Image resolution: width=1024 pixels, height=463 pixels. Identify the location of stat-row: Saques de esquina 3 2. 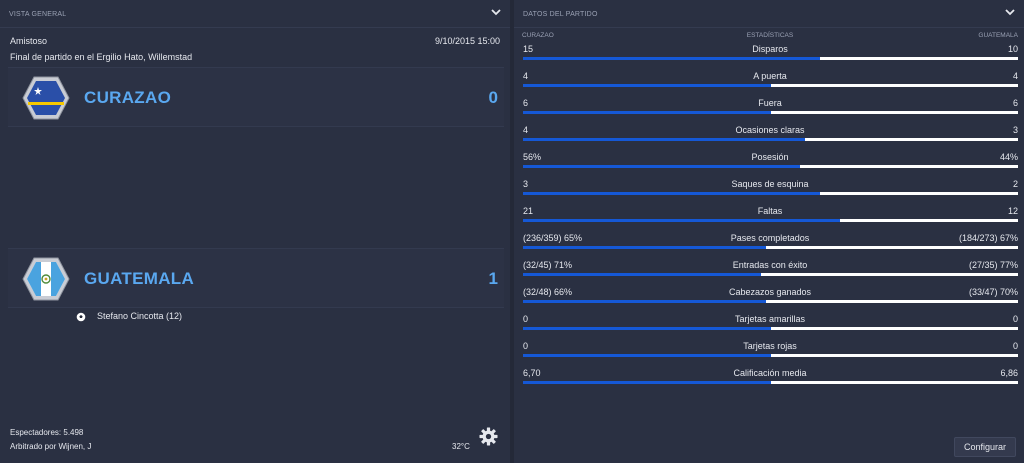
(770, 187).